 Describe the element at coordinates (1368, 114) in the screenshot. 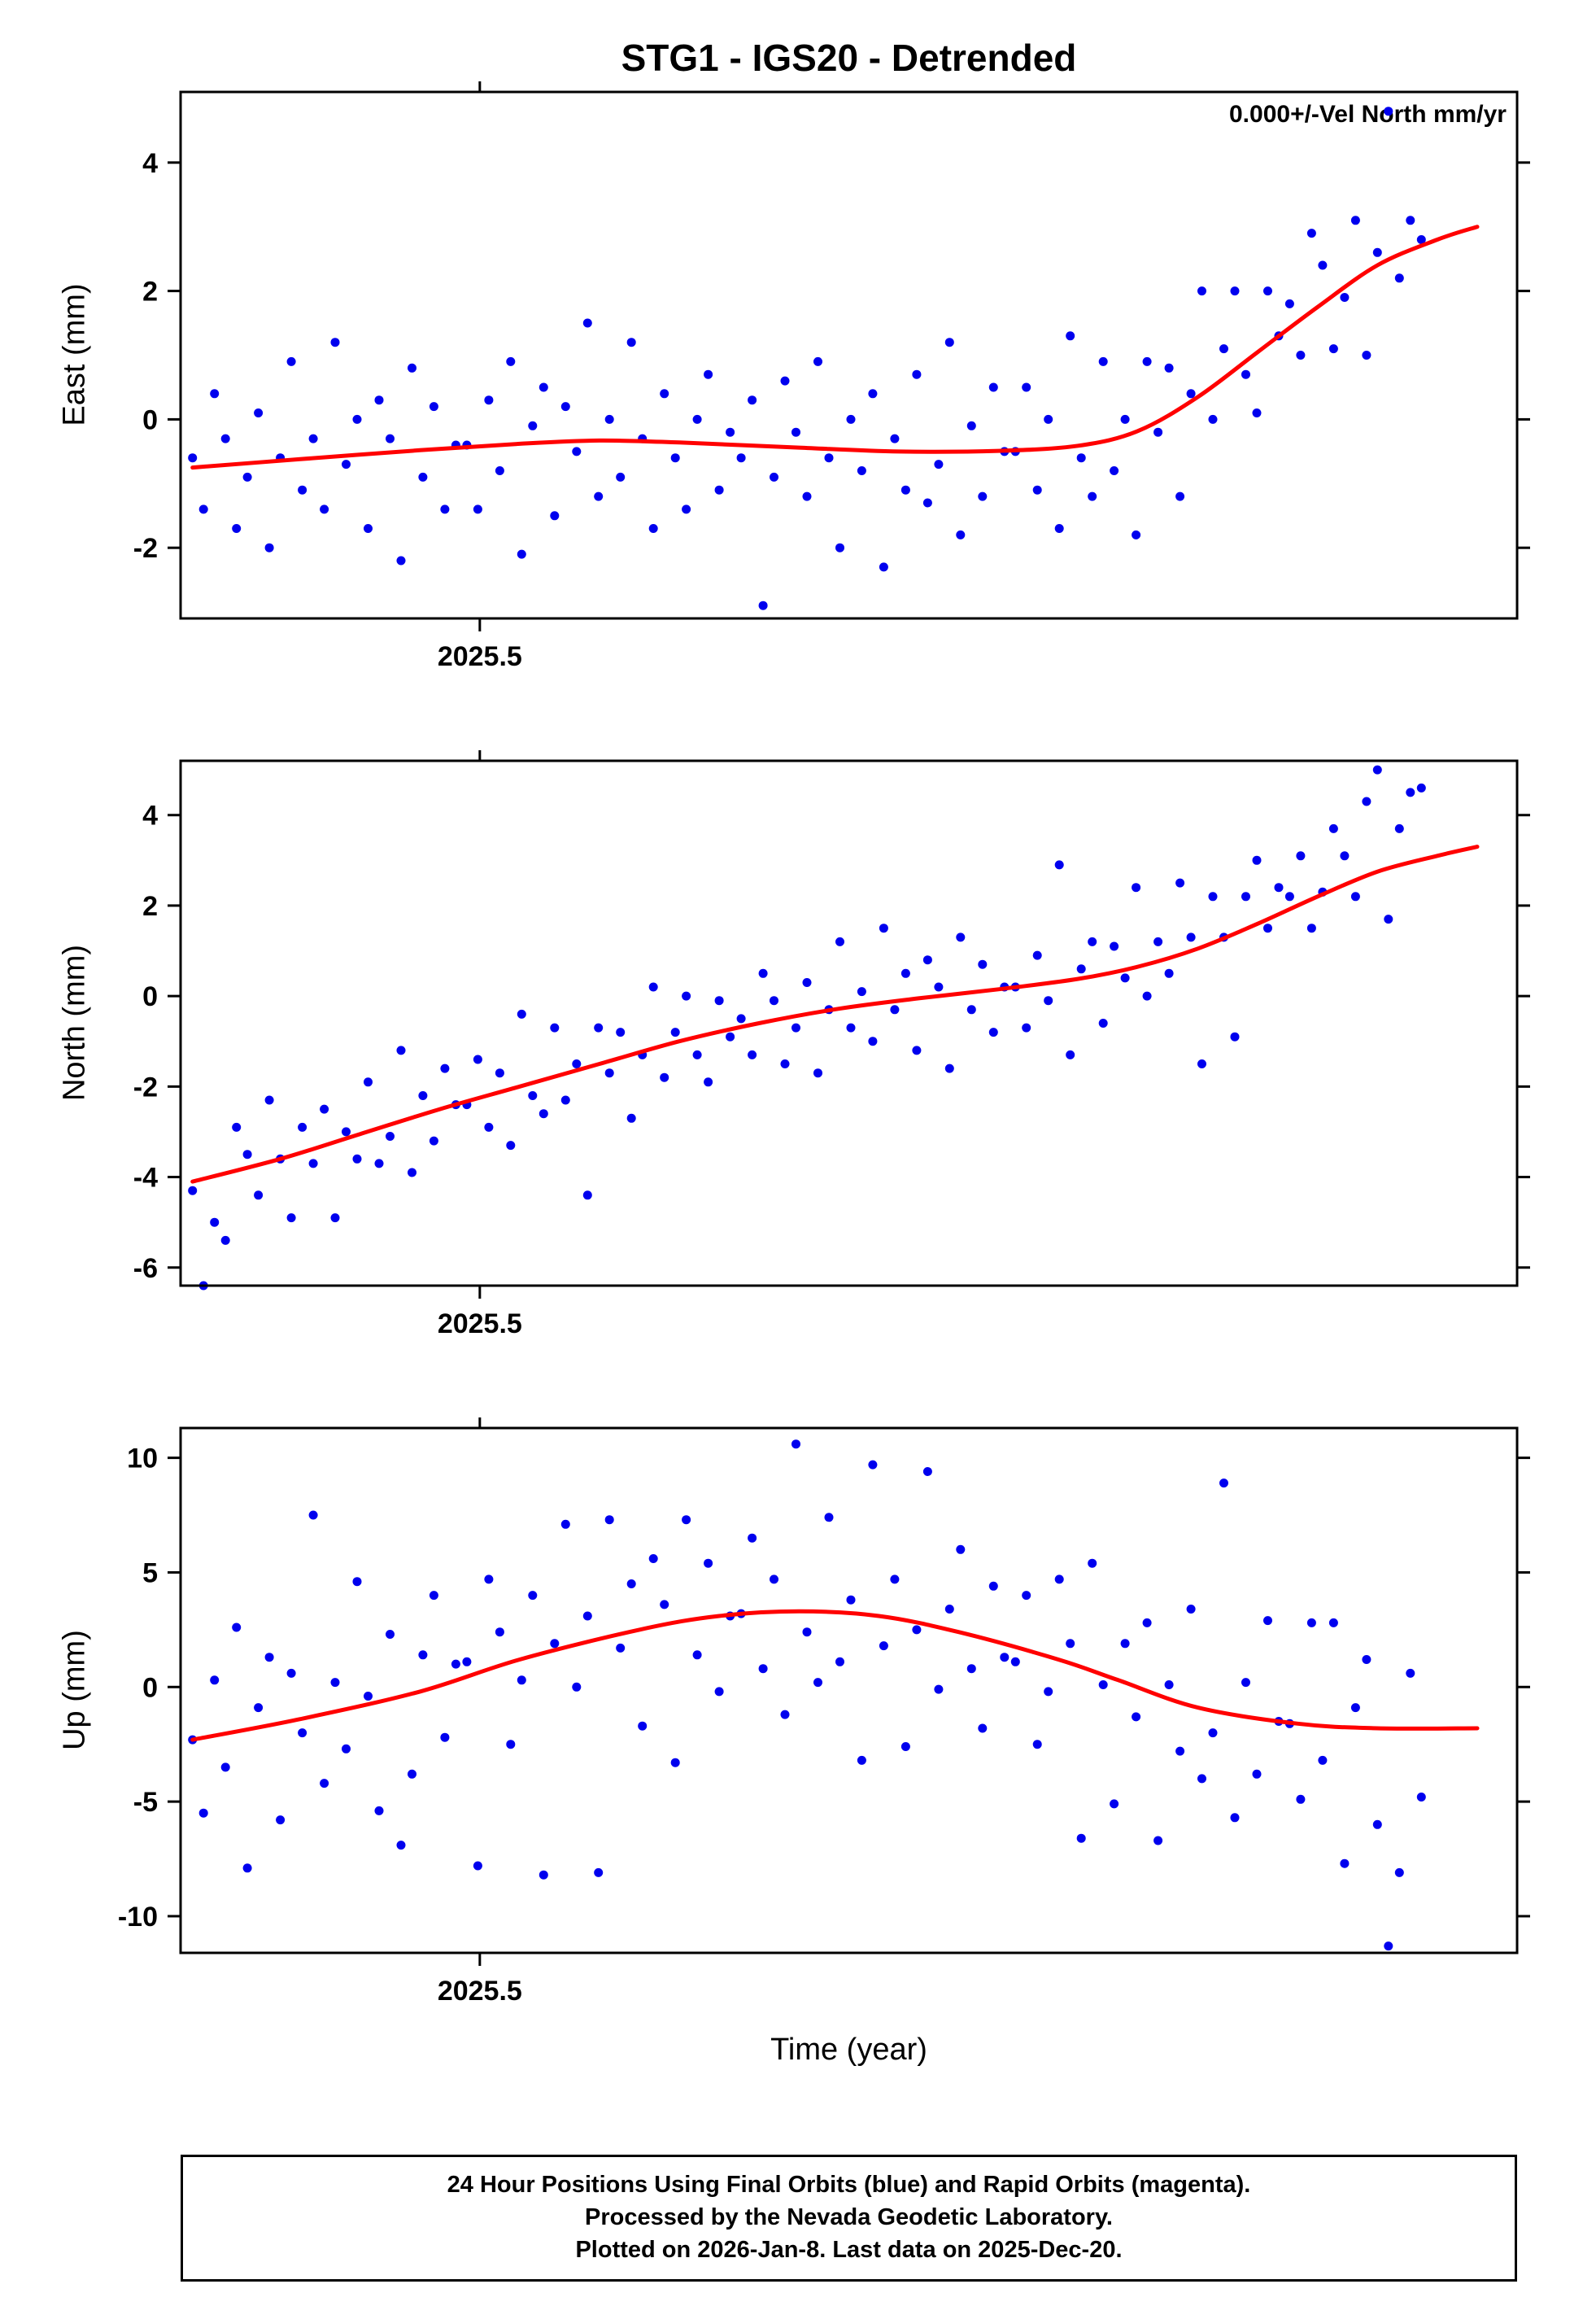

I see `velocity-annotation: 0.000+/-Vel North mm/yr` at that location.